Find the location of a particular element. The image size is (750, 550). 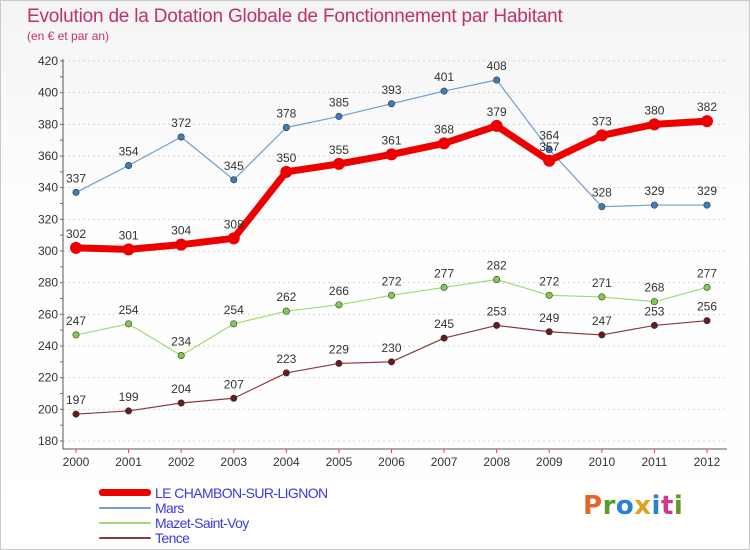

data-label: 380 is located at coordinates (654, 110).